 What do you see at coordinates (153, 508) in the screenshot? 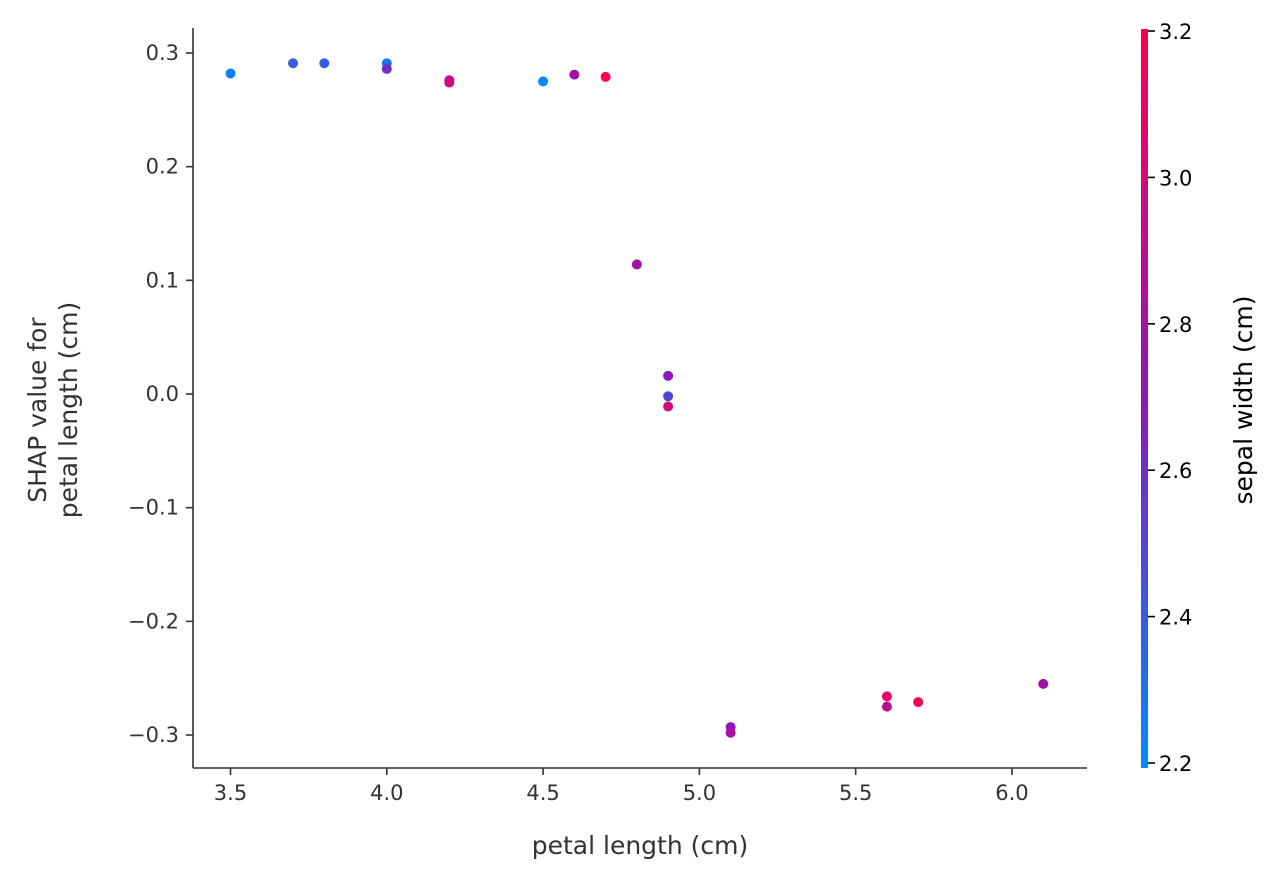
I see `y-tick-label: −0.1` at bounding box center [153, 508].